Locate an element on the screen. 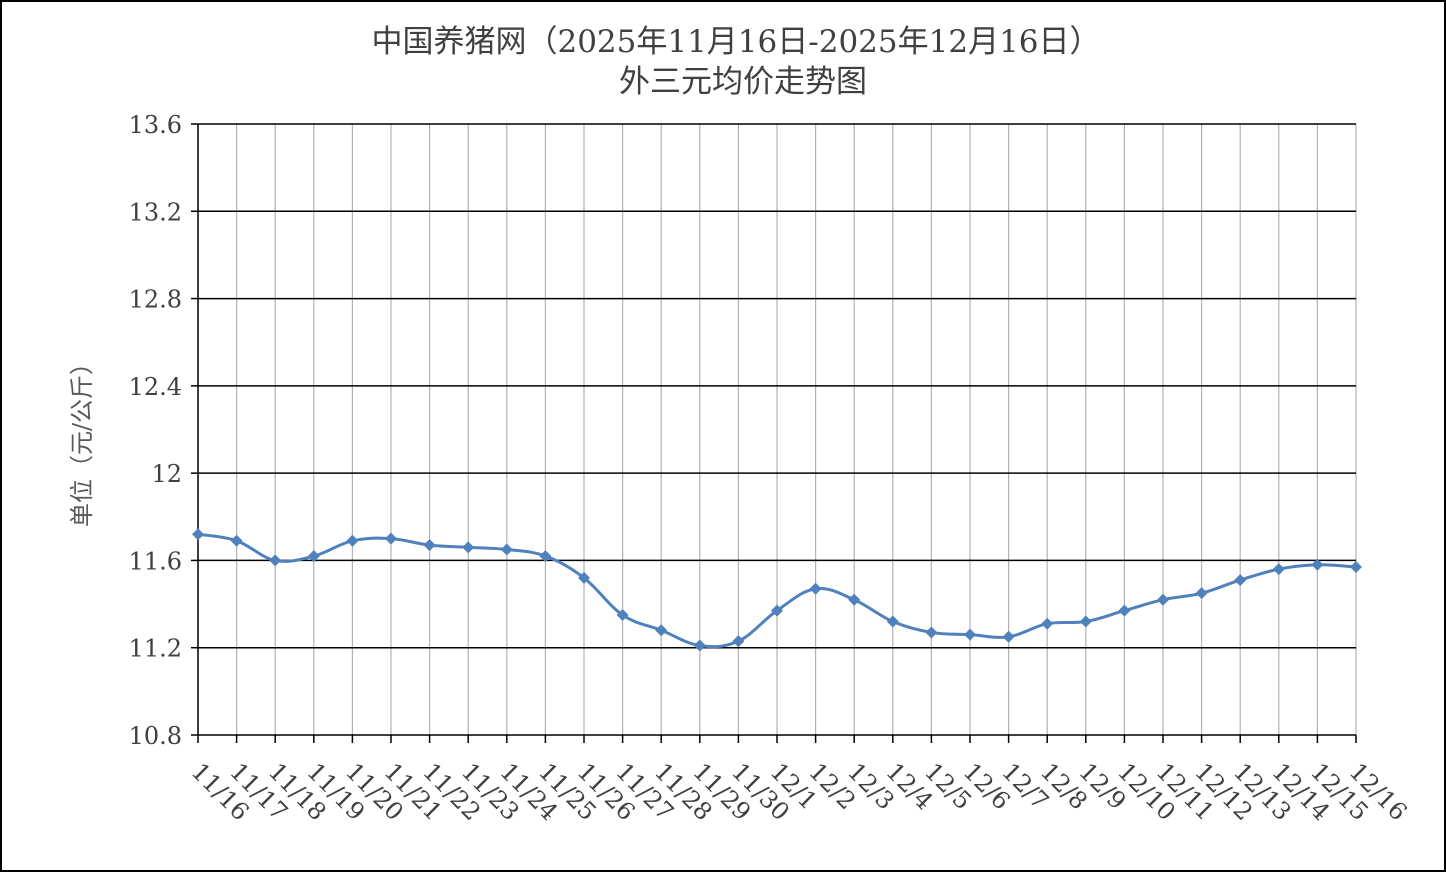 The width and height of the screenshot is (1446, 872). y-tick-labels: 13.6 13.2 12.8 12.4 12 11.6 11.2 10.8 is located at coordinates (155, 430).